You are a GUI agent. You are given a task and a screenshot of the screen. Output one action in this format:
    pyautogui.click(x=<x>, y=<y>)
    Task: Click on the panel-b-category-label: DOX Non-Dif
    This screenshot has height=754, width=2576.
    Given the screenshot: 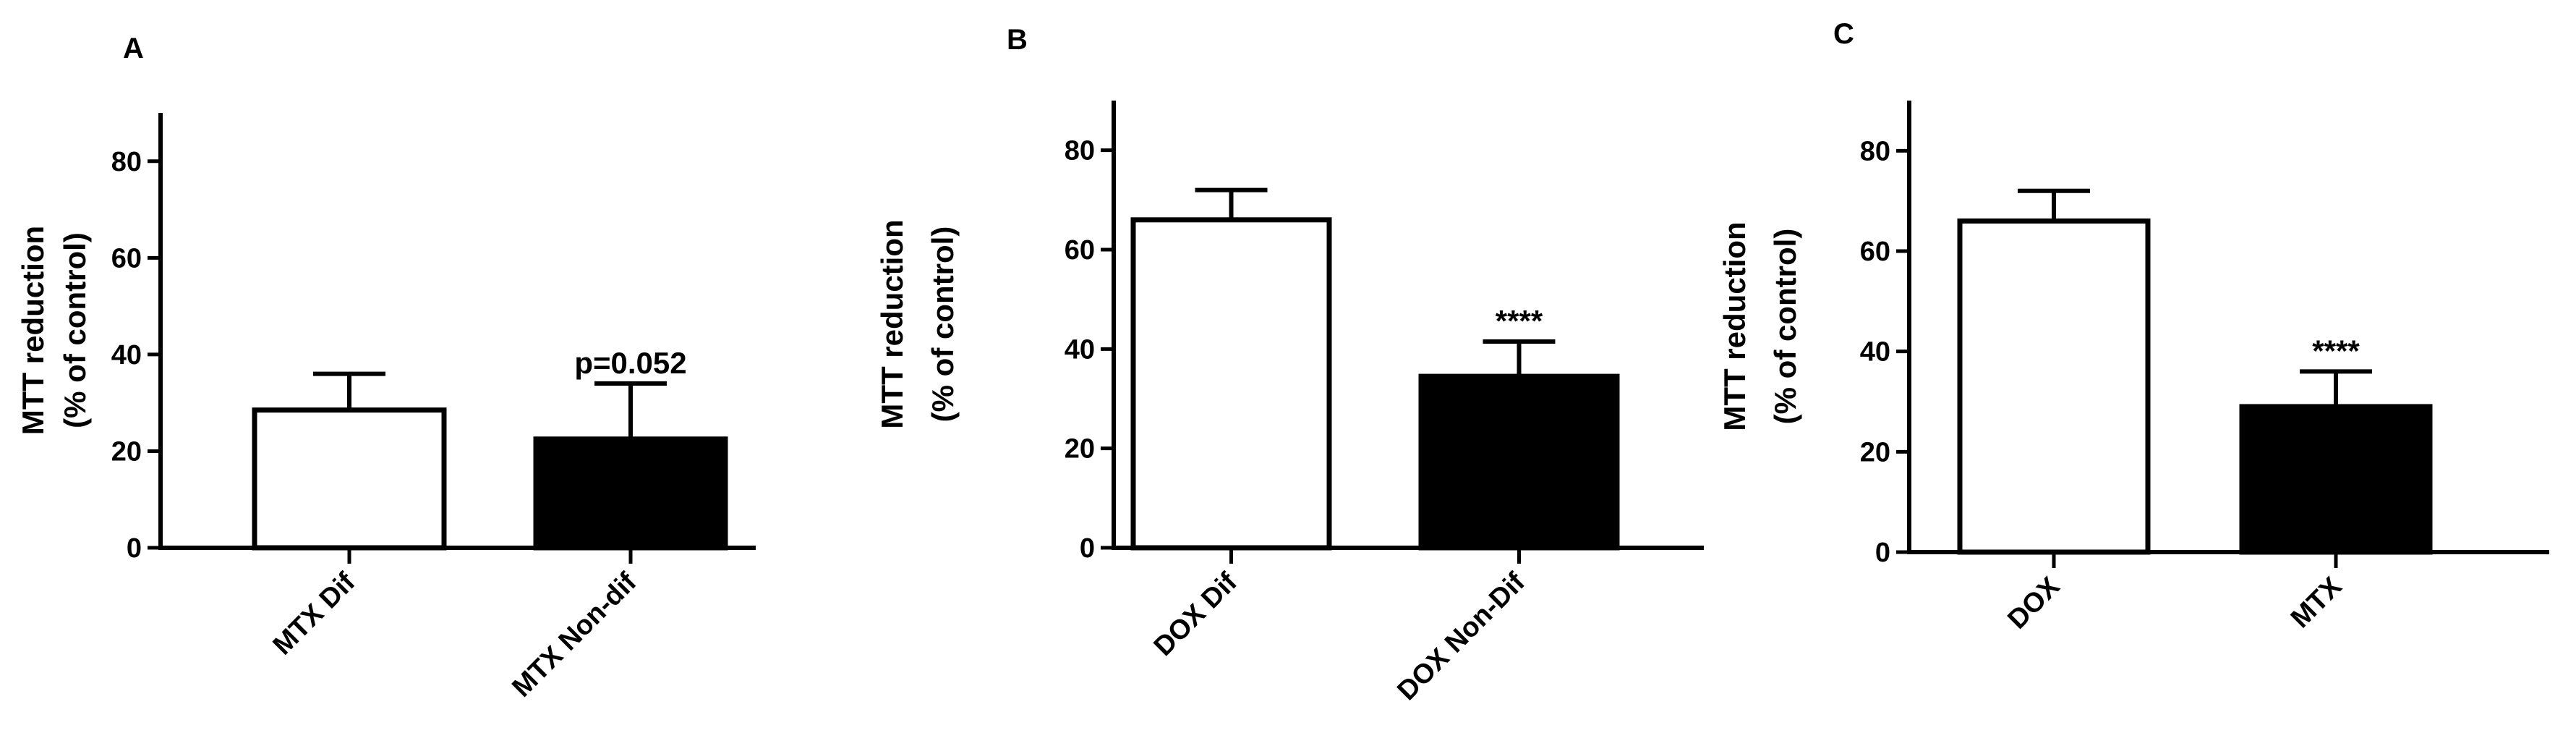 What is the action you would take?
    pyautogui.click(x=1461, y=636)
    